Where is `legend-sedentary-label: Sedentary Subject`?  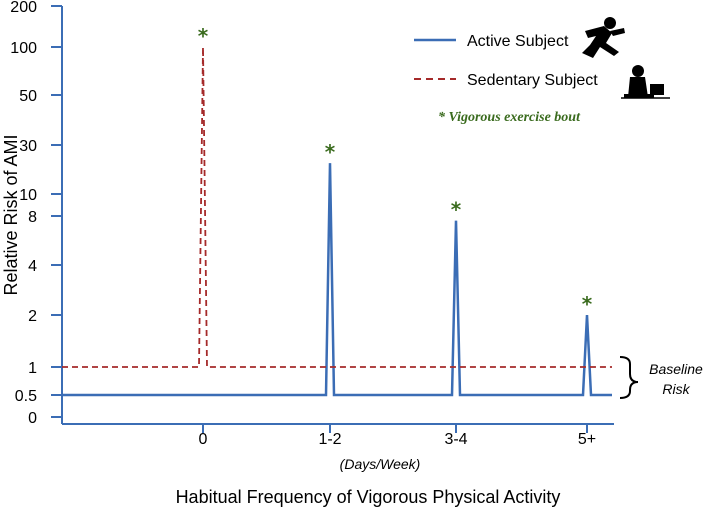 legend-sedentary-label: Sedentary Subject is located at coordinates (532, 80).